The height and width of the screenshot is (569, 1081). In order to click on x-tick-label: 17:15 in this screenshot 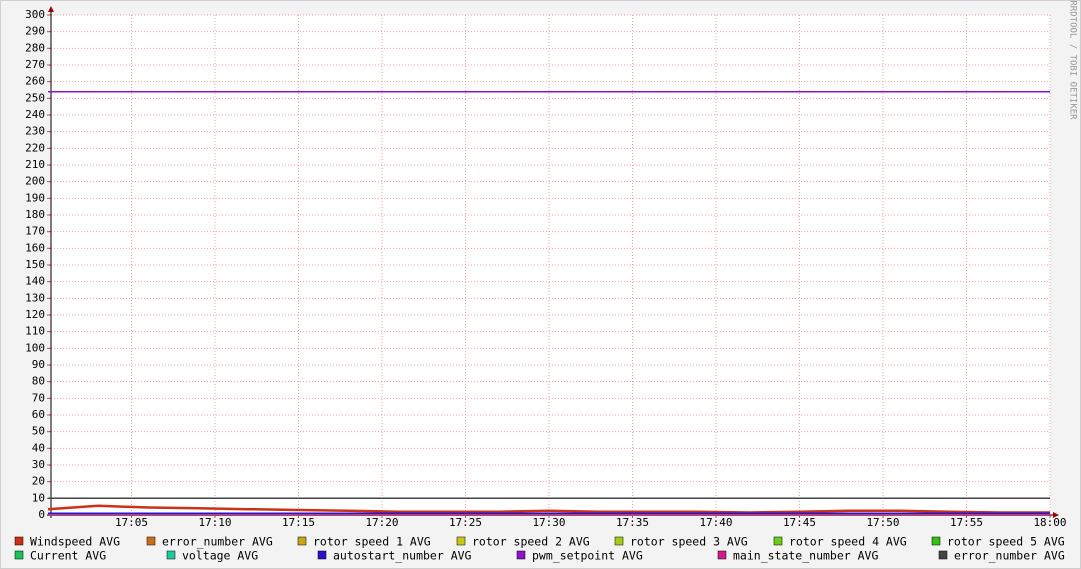, I will do `click(298, 522)`.